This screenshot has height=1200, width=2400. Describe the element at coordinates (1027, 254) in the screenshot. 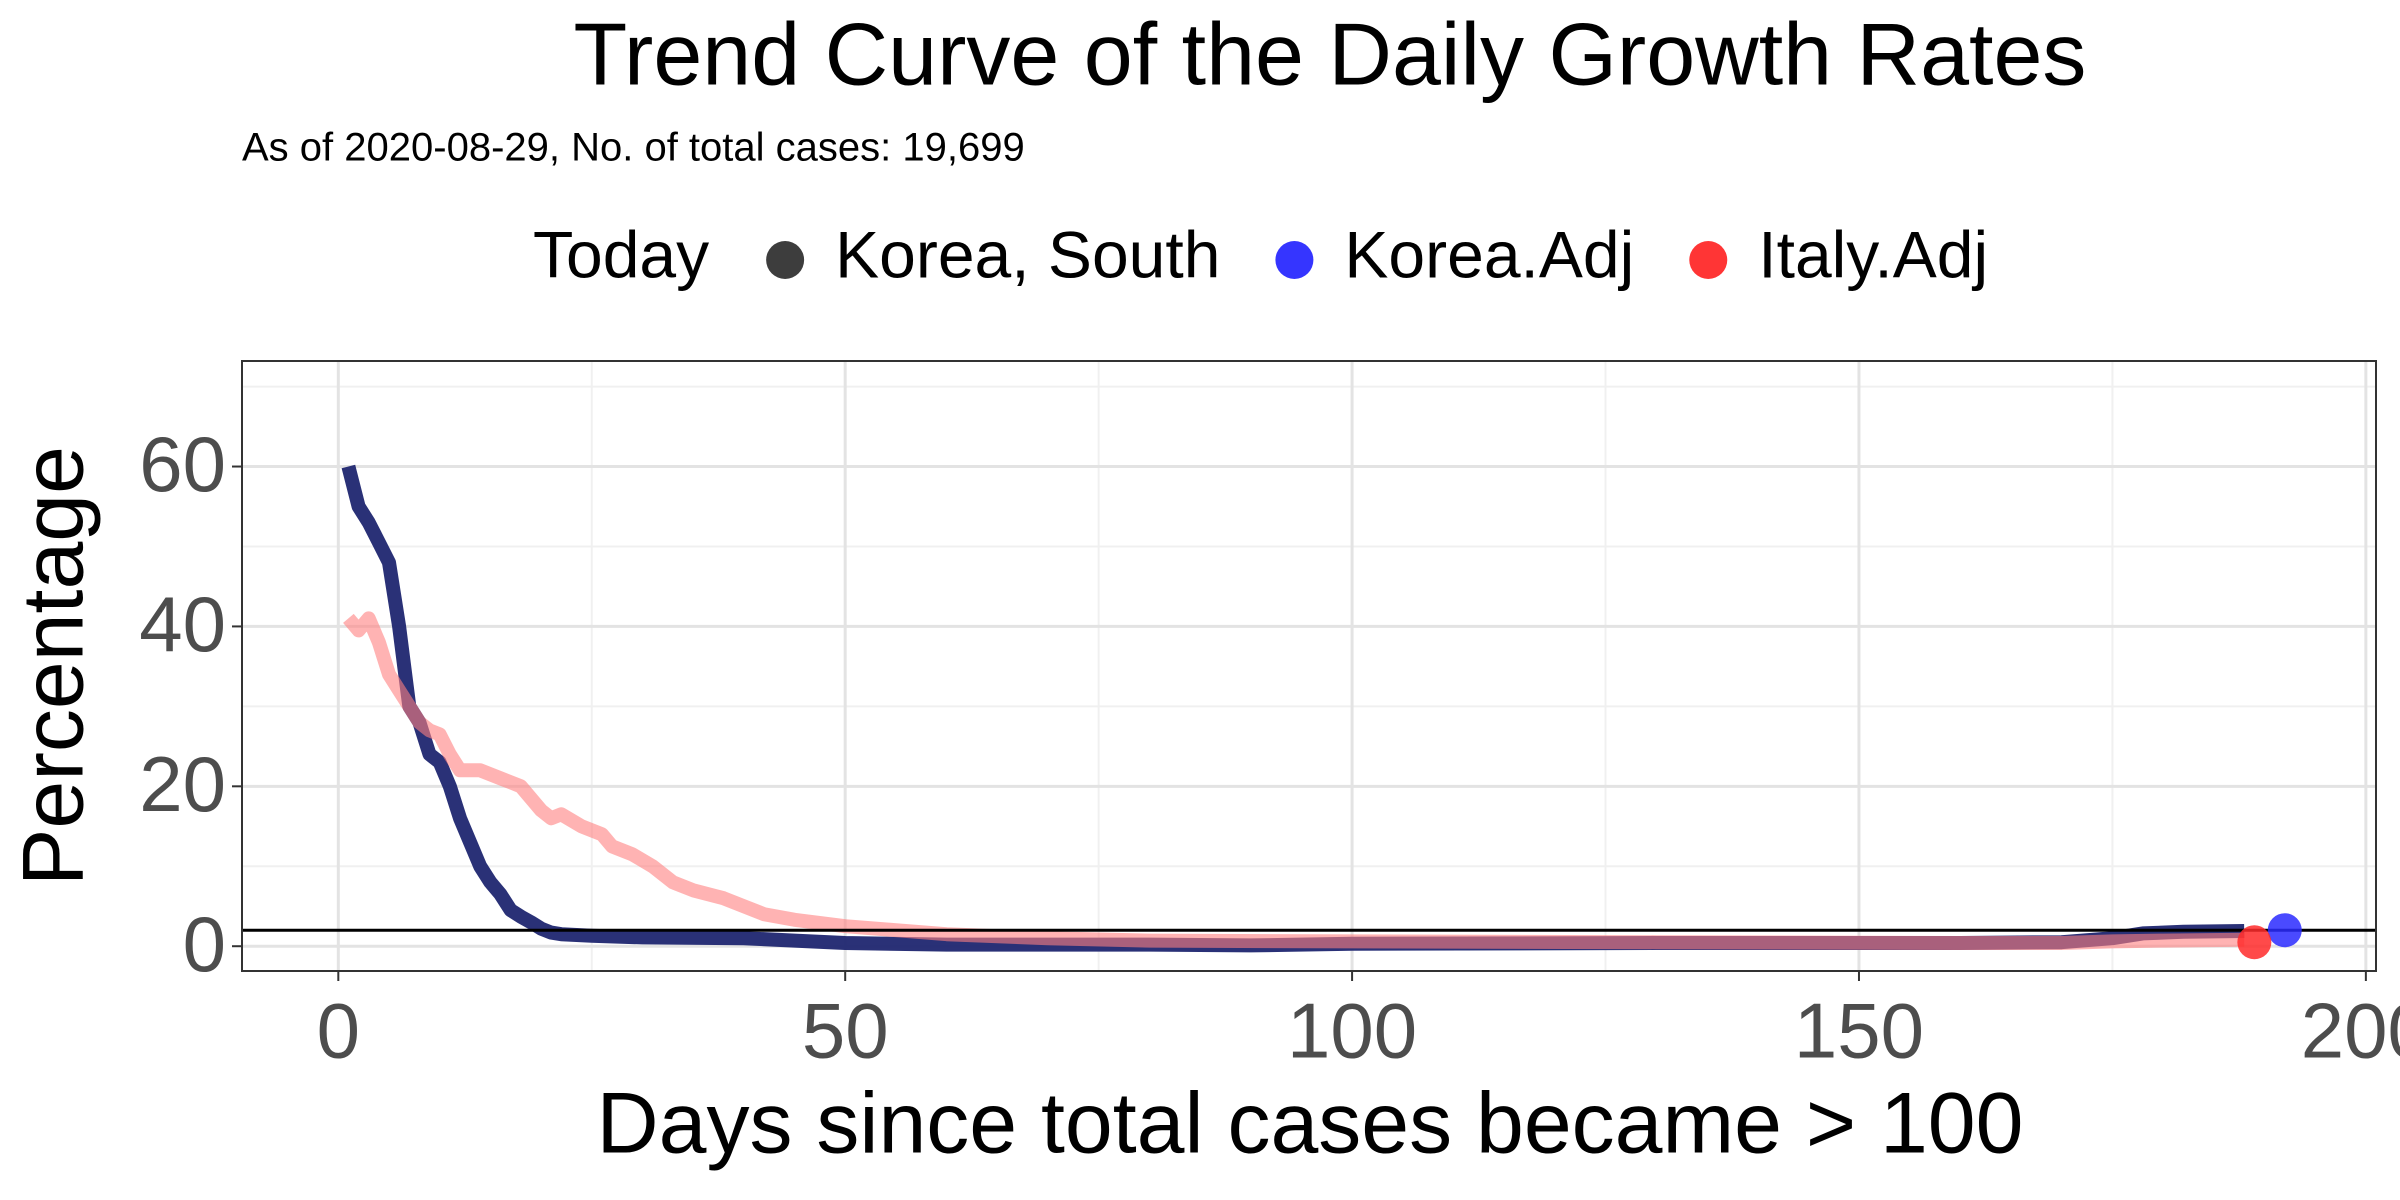

I see `legend-label: Korea, South` at that location.